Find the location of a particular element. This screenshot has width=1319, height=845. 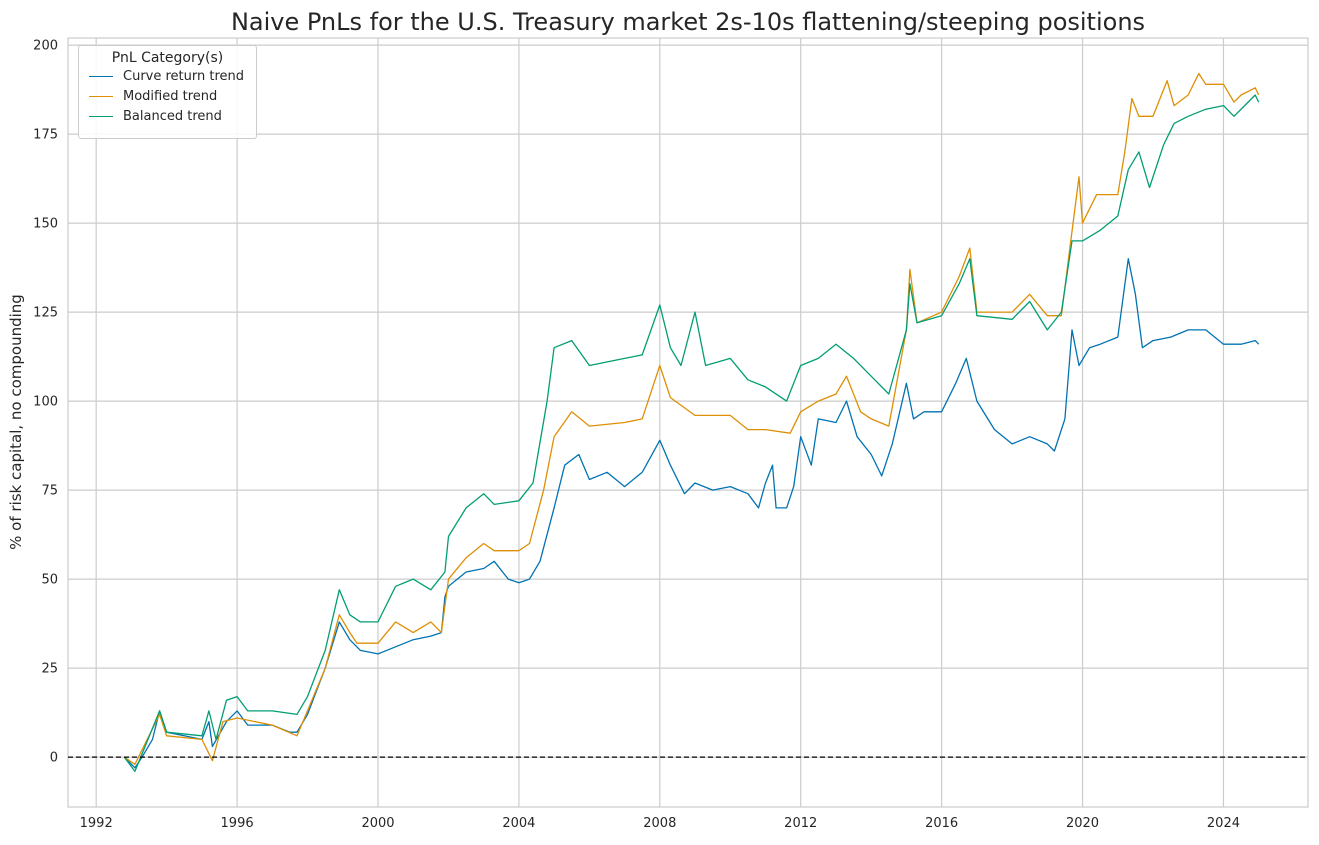

x-tick-label: 2012 is located at coordinates (800, 823).